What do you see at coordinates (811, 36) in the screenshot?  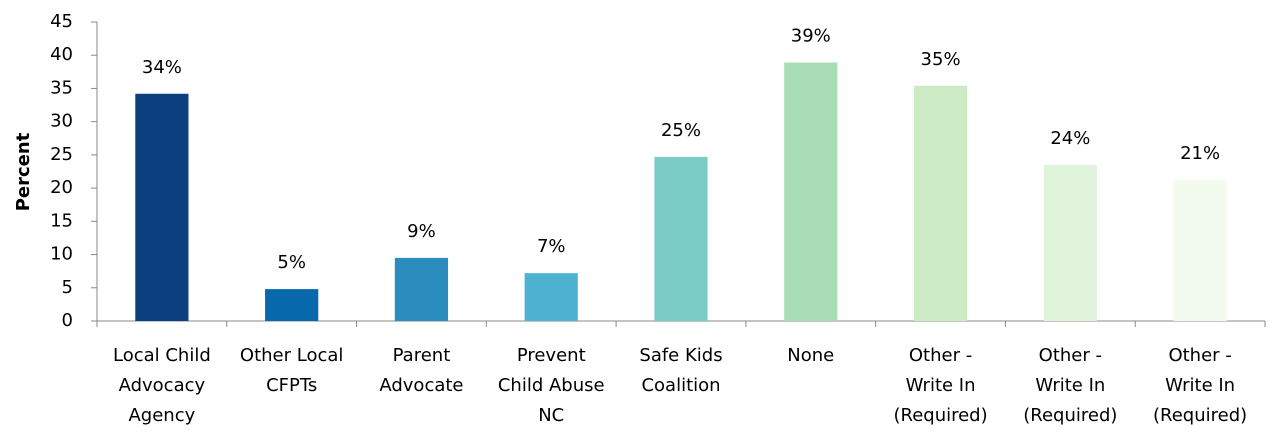 I see `value-label: 39%` at bounding box center [811, 36].